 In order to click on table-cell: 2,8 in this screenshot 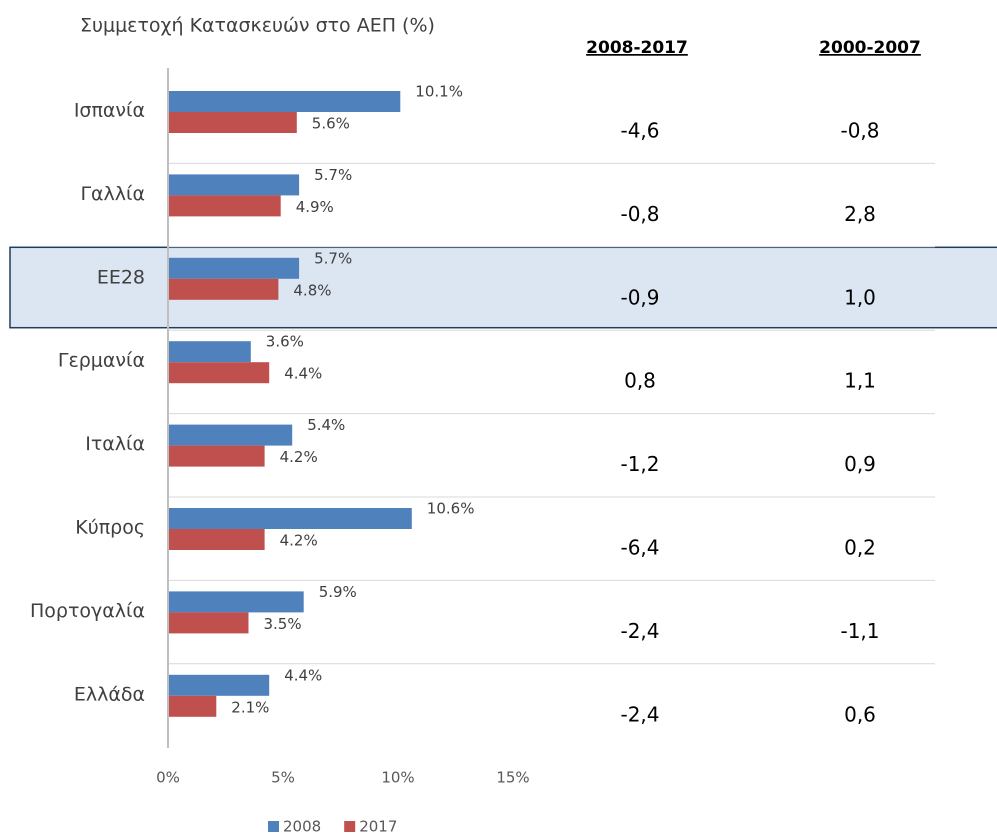, I will do `click(860, 214)`.